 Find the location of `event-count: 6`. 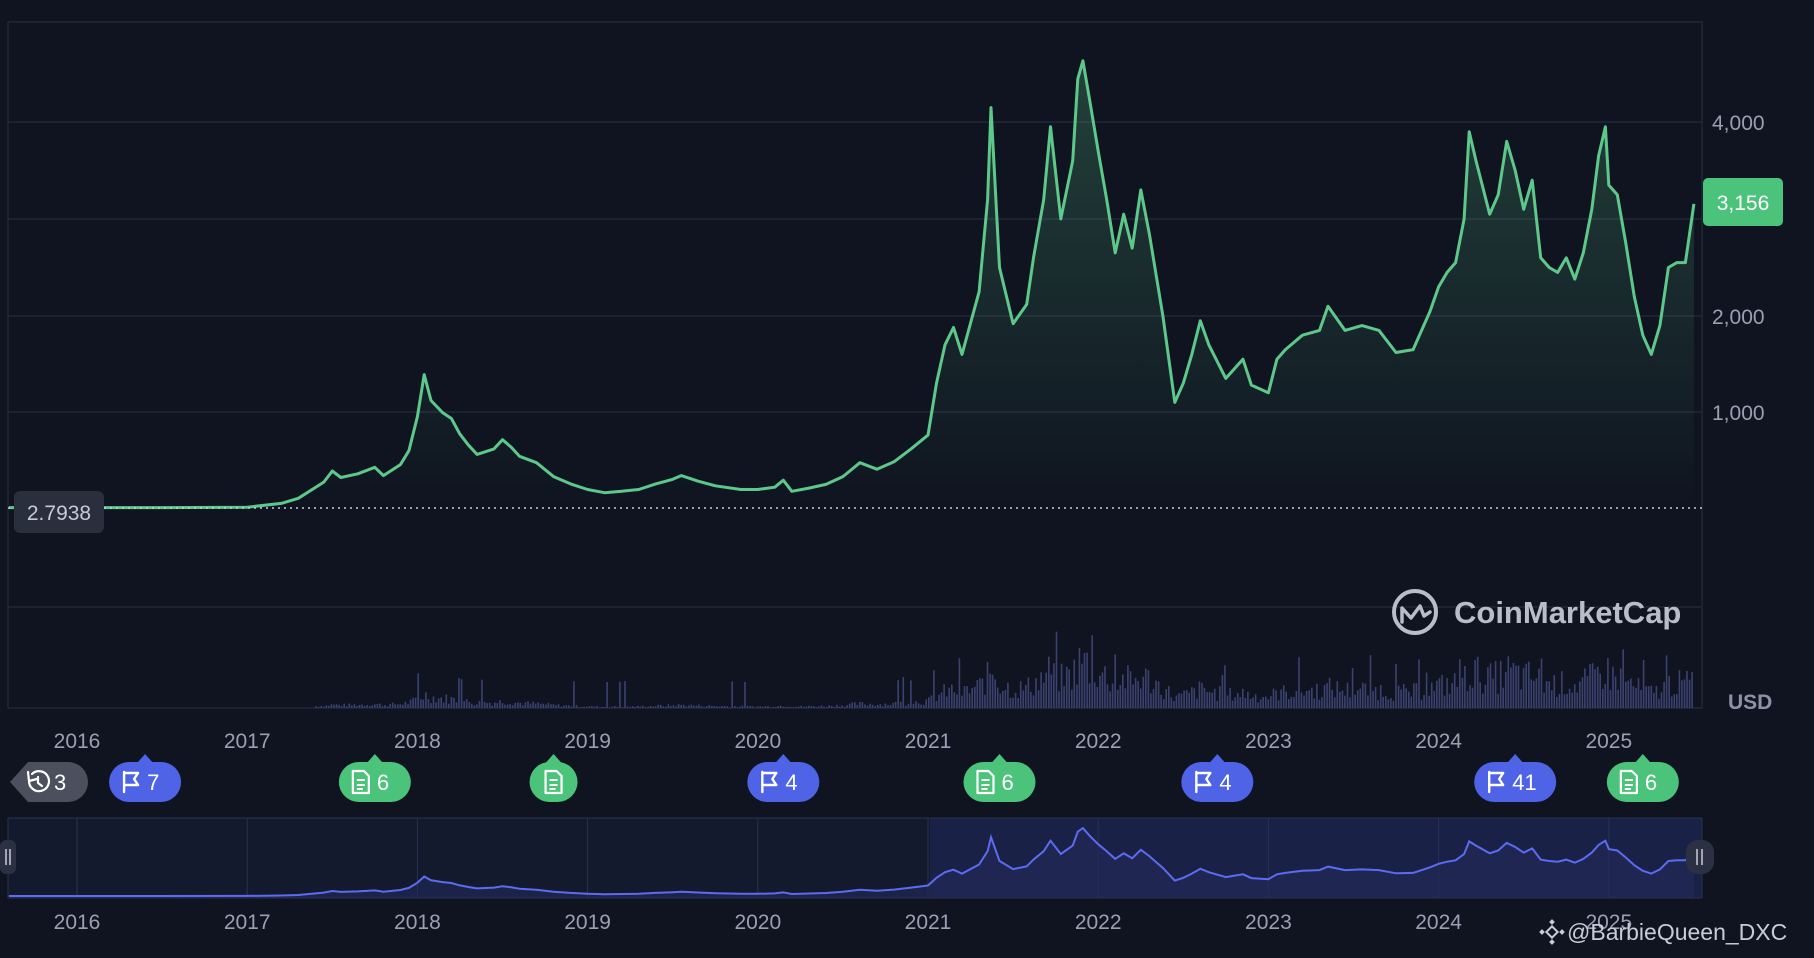

event-count: 6 is located at coordinates (1007, 782).